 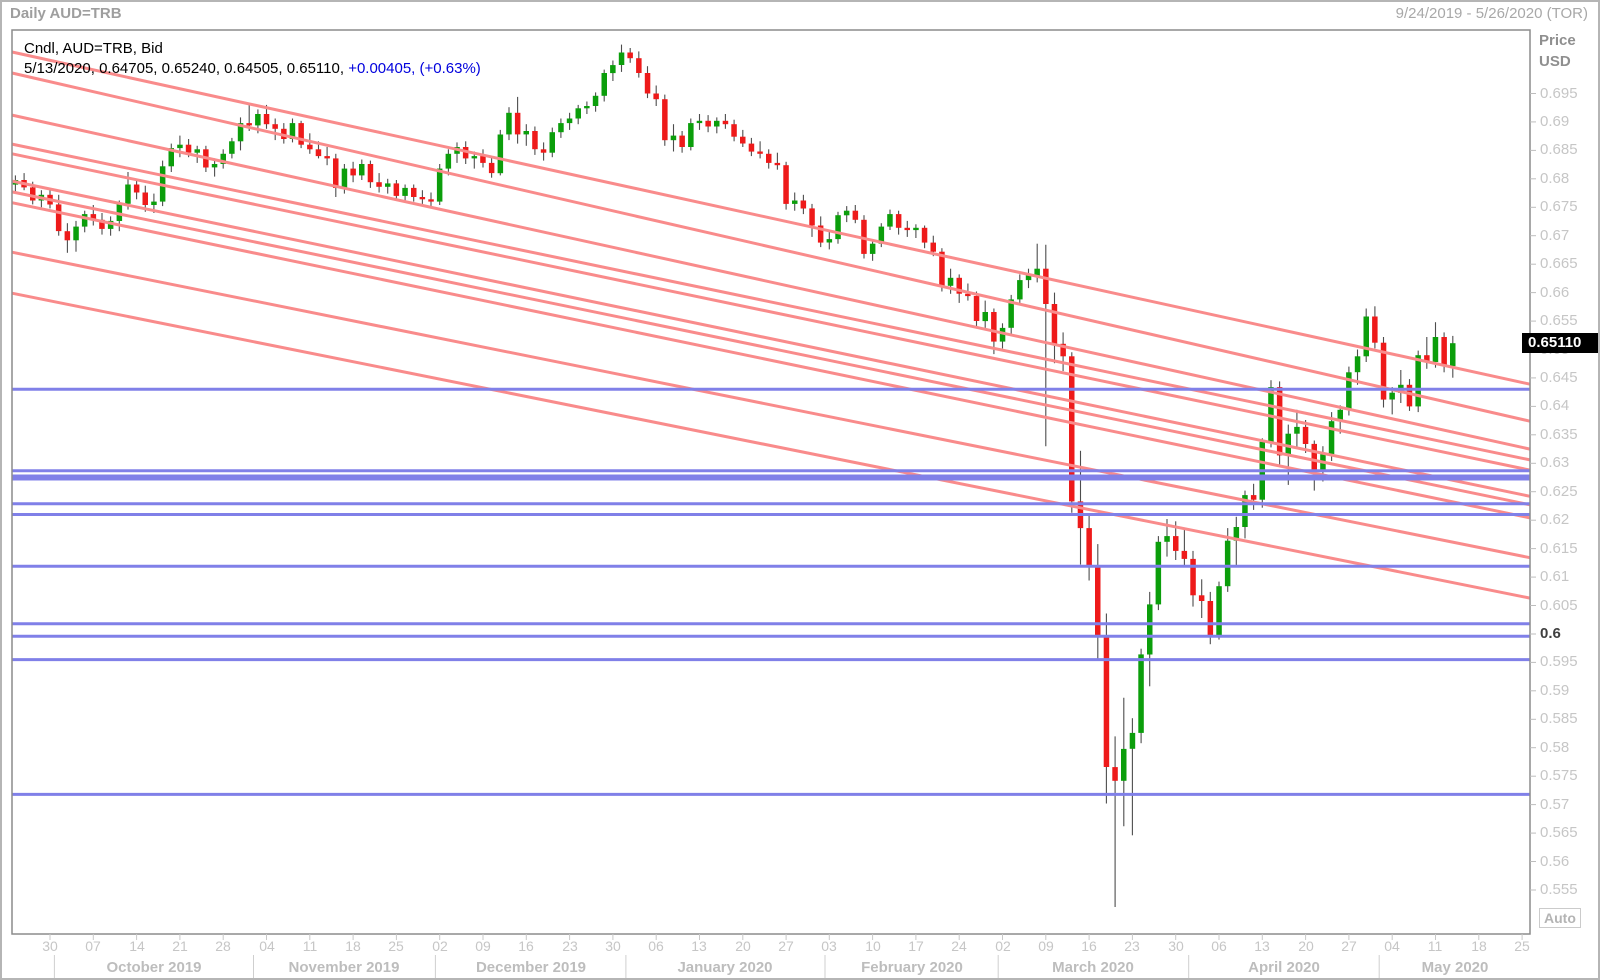 What do you see at coordinates (137, 946) in the screenshot?
I see `x-axis-week-label: 14` at bounding box center [137, 946].